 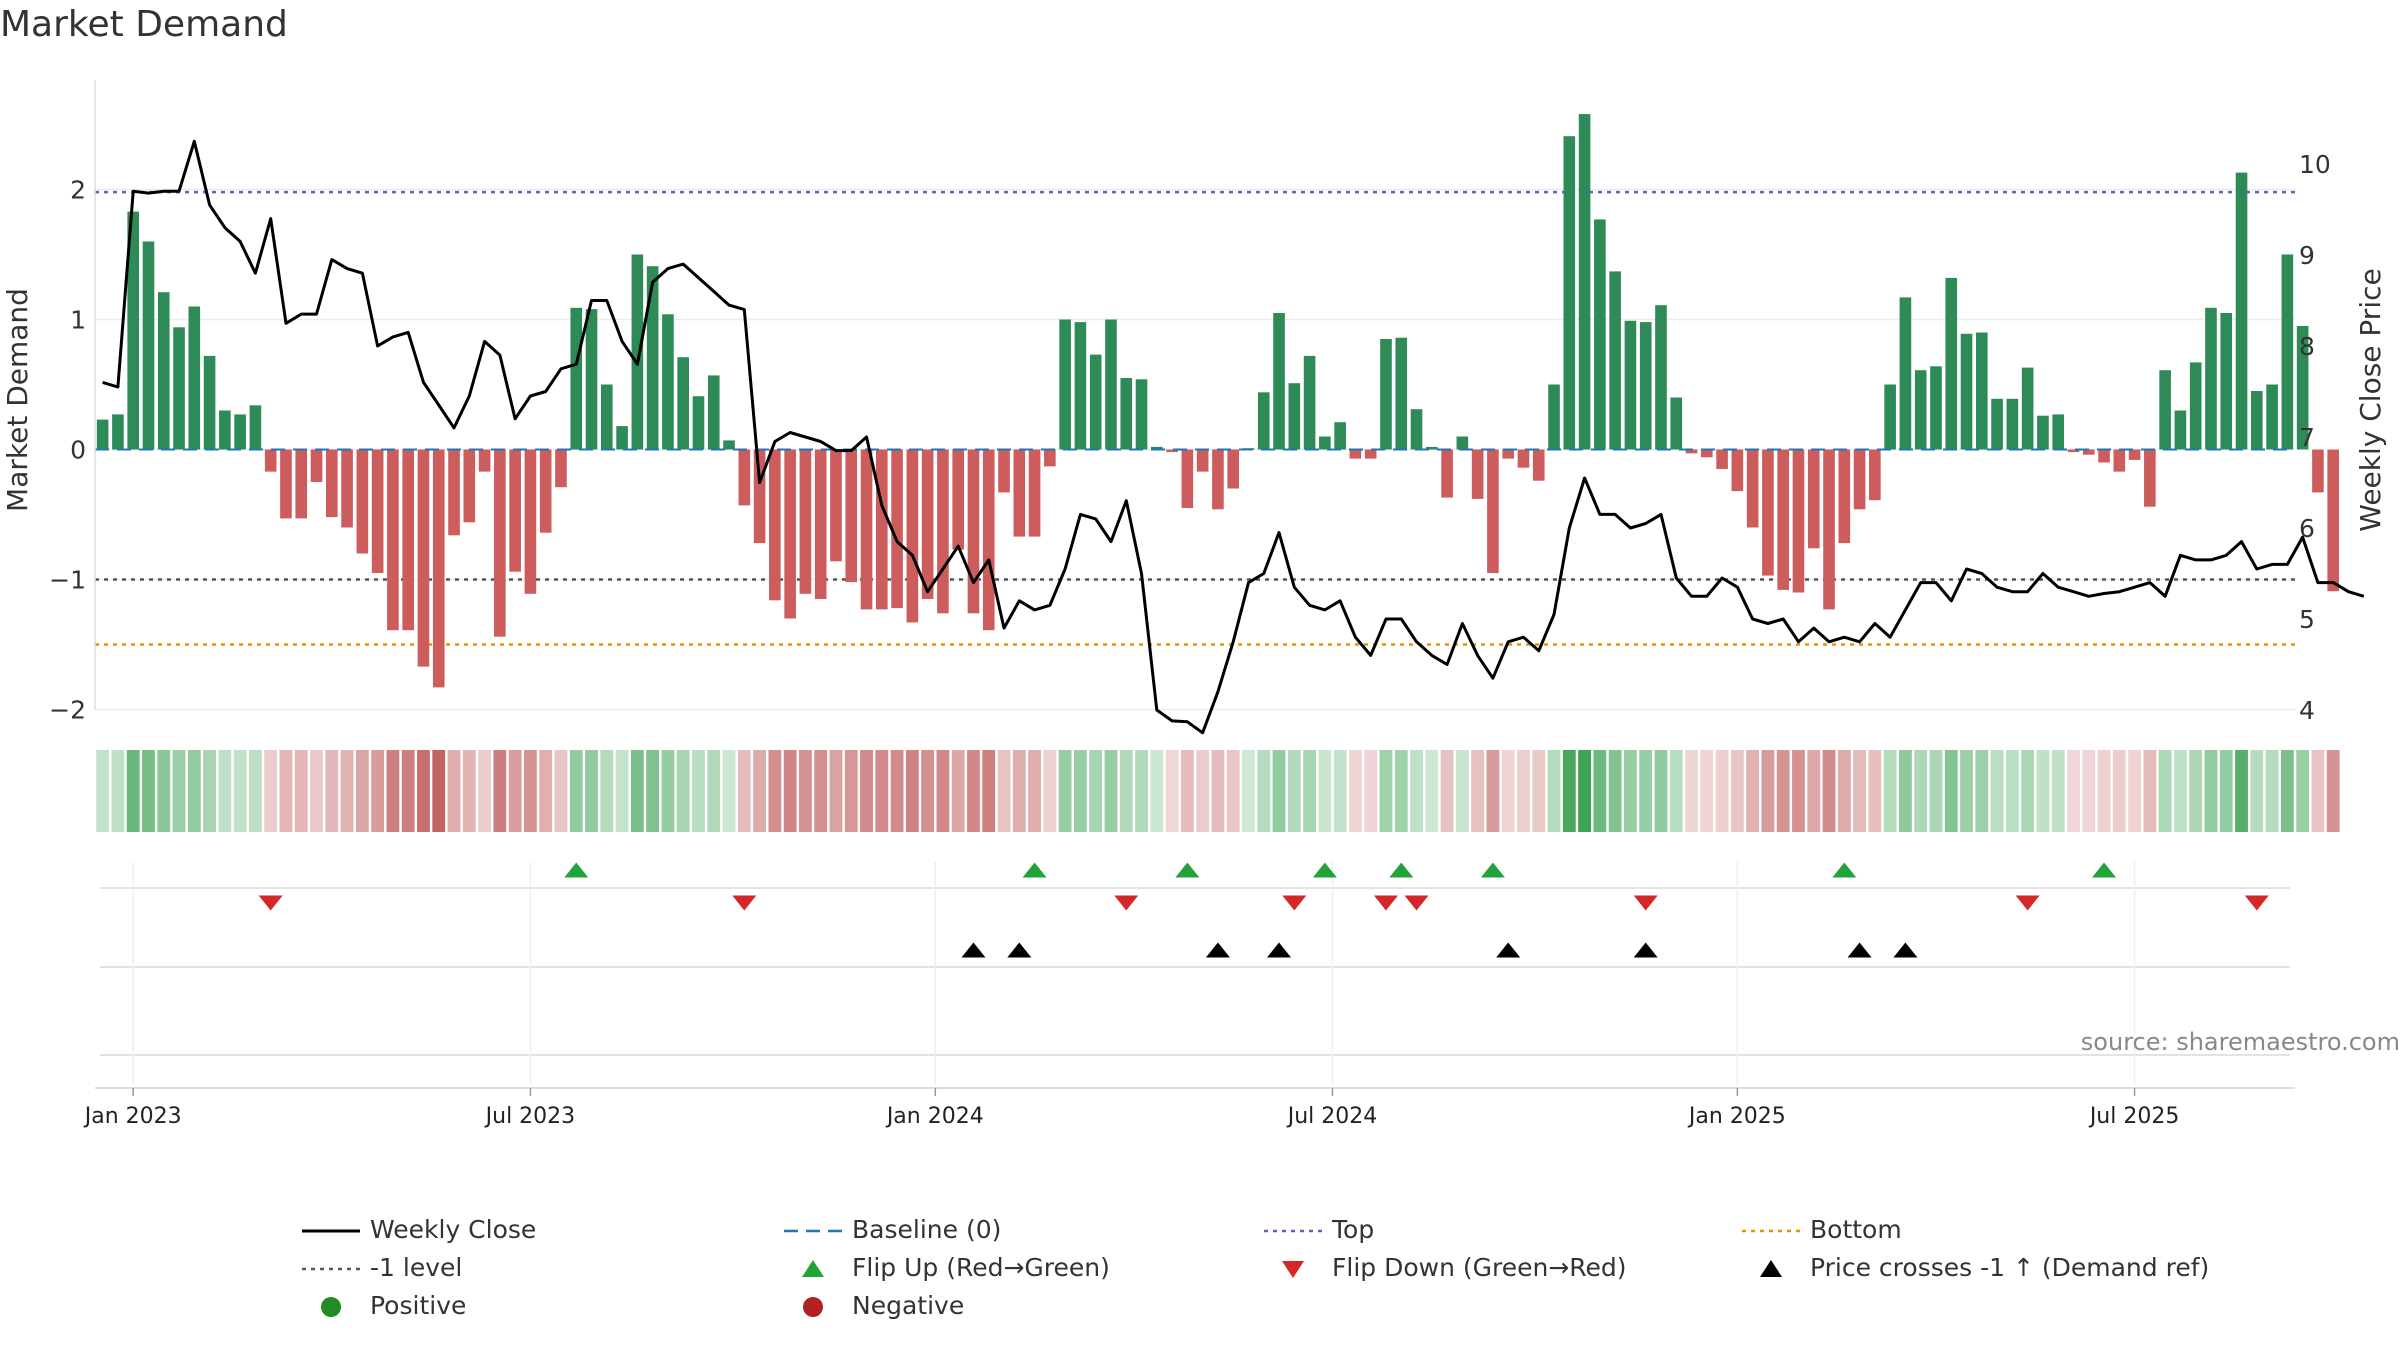 I want to click on y-axis-label-right: Weekly Close Price, so click(x=2370, y=399).